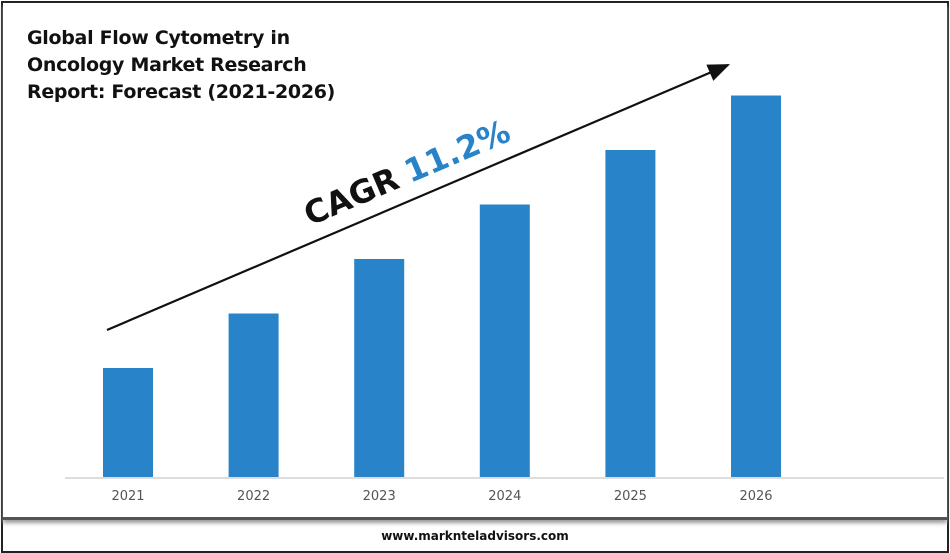 Image resolution: width=950 pixels, height=553 pixels. What do you see at coordinates (755, 496) in the screenshot?
I see `x-tick-label: 2026` at bounding box center [755, 496].